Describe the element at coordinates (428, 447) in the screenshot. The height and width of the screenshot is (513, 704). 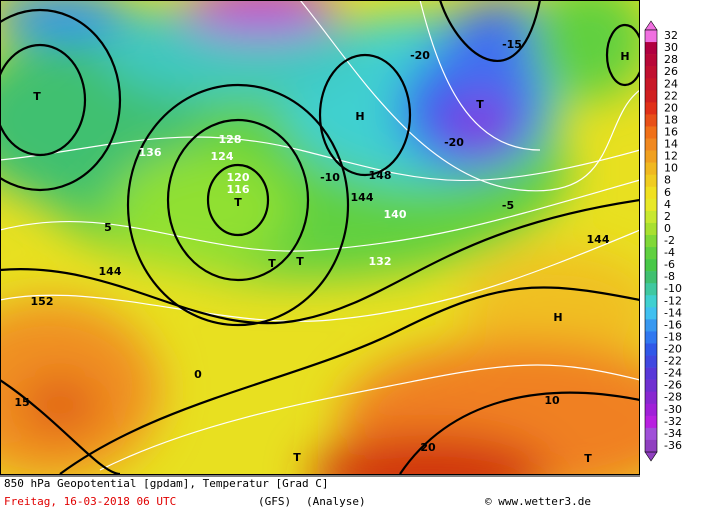
I see `map-label: 20` at that location.